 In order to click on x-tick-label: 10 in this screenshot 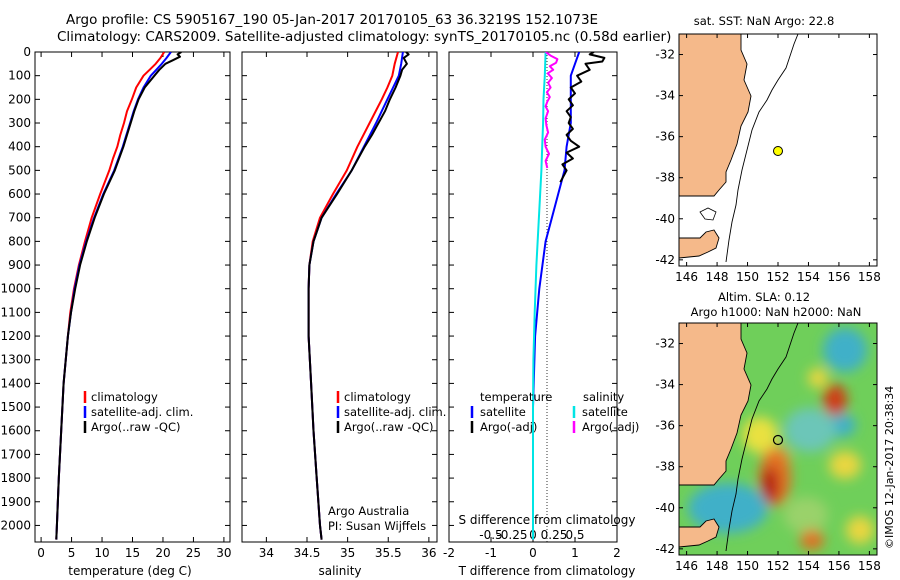, I will do `click(101, 553)`.